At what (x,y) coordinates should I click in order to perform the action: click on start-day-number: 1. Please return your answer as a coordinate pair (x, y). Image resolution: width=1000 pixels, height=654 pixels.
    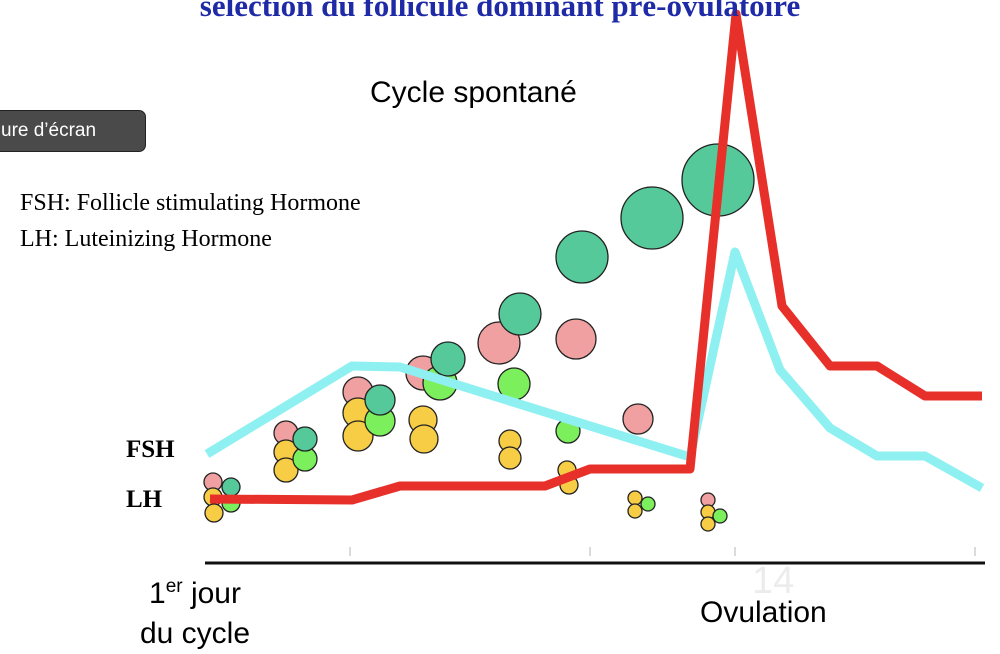
    Looking at the image, I should click on (157, 593).